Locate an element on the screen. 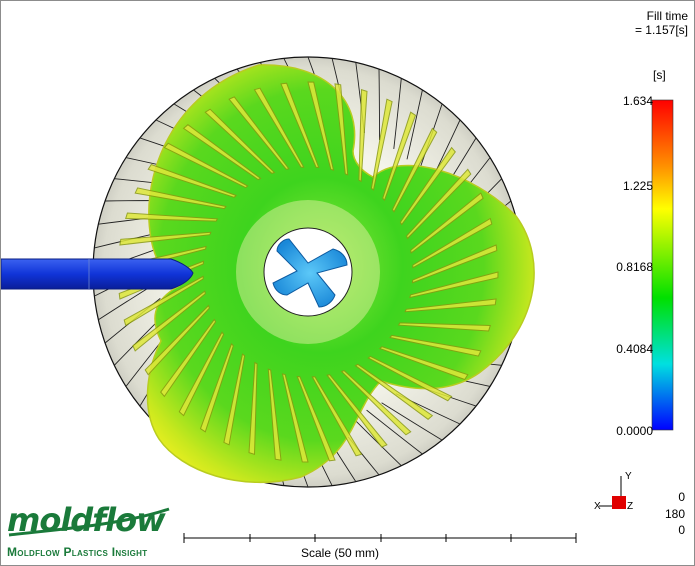  moldflow-logo: moldflow is located at coordinates (86, 520).